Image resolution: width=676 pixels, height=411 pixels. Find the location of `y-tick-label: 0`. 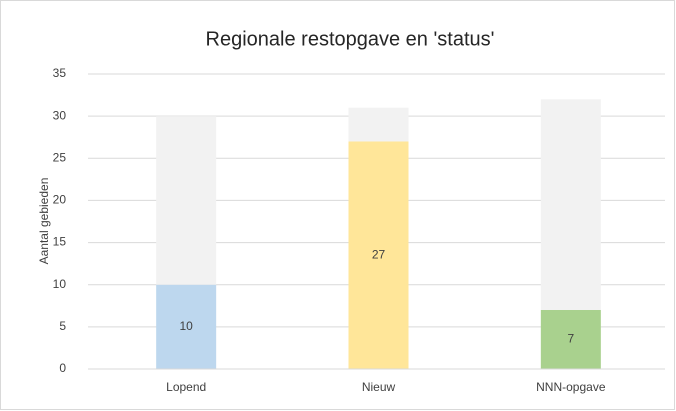

y-tick-label: 0 is located at coordinates (62, 368).